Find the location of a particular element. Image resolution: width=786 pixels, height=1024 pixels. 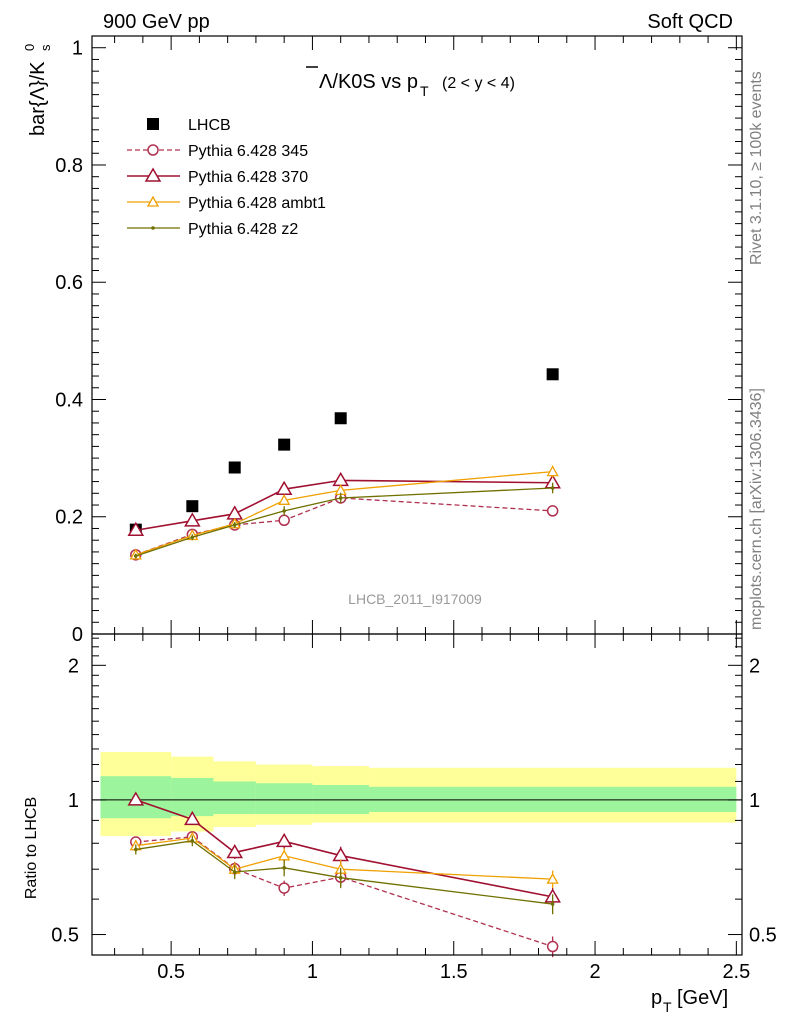

side-label-bottom: mcplots.cern.ch [arXiv:1306.3436] is located at coordinates (756, 509).